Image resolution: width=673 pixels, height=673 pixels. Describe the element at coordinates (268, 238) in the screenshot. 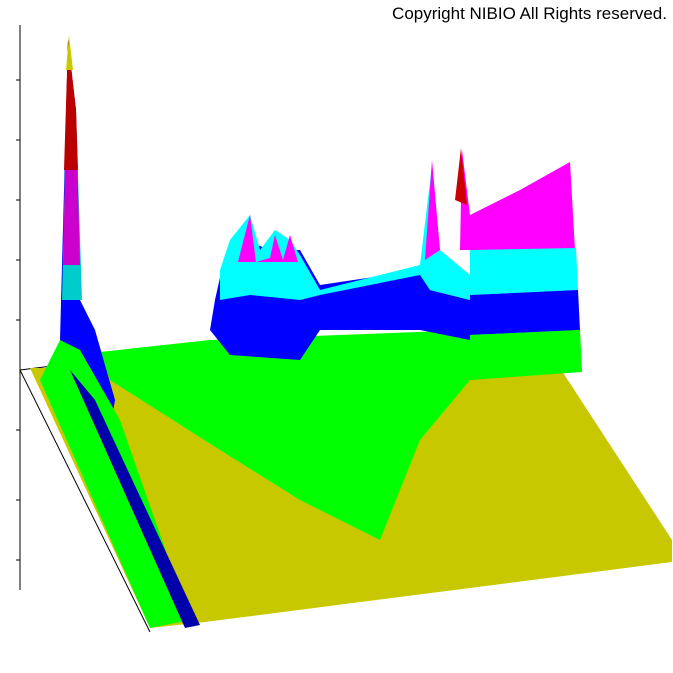

I see `magenta-peaks` at that location.